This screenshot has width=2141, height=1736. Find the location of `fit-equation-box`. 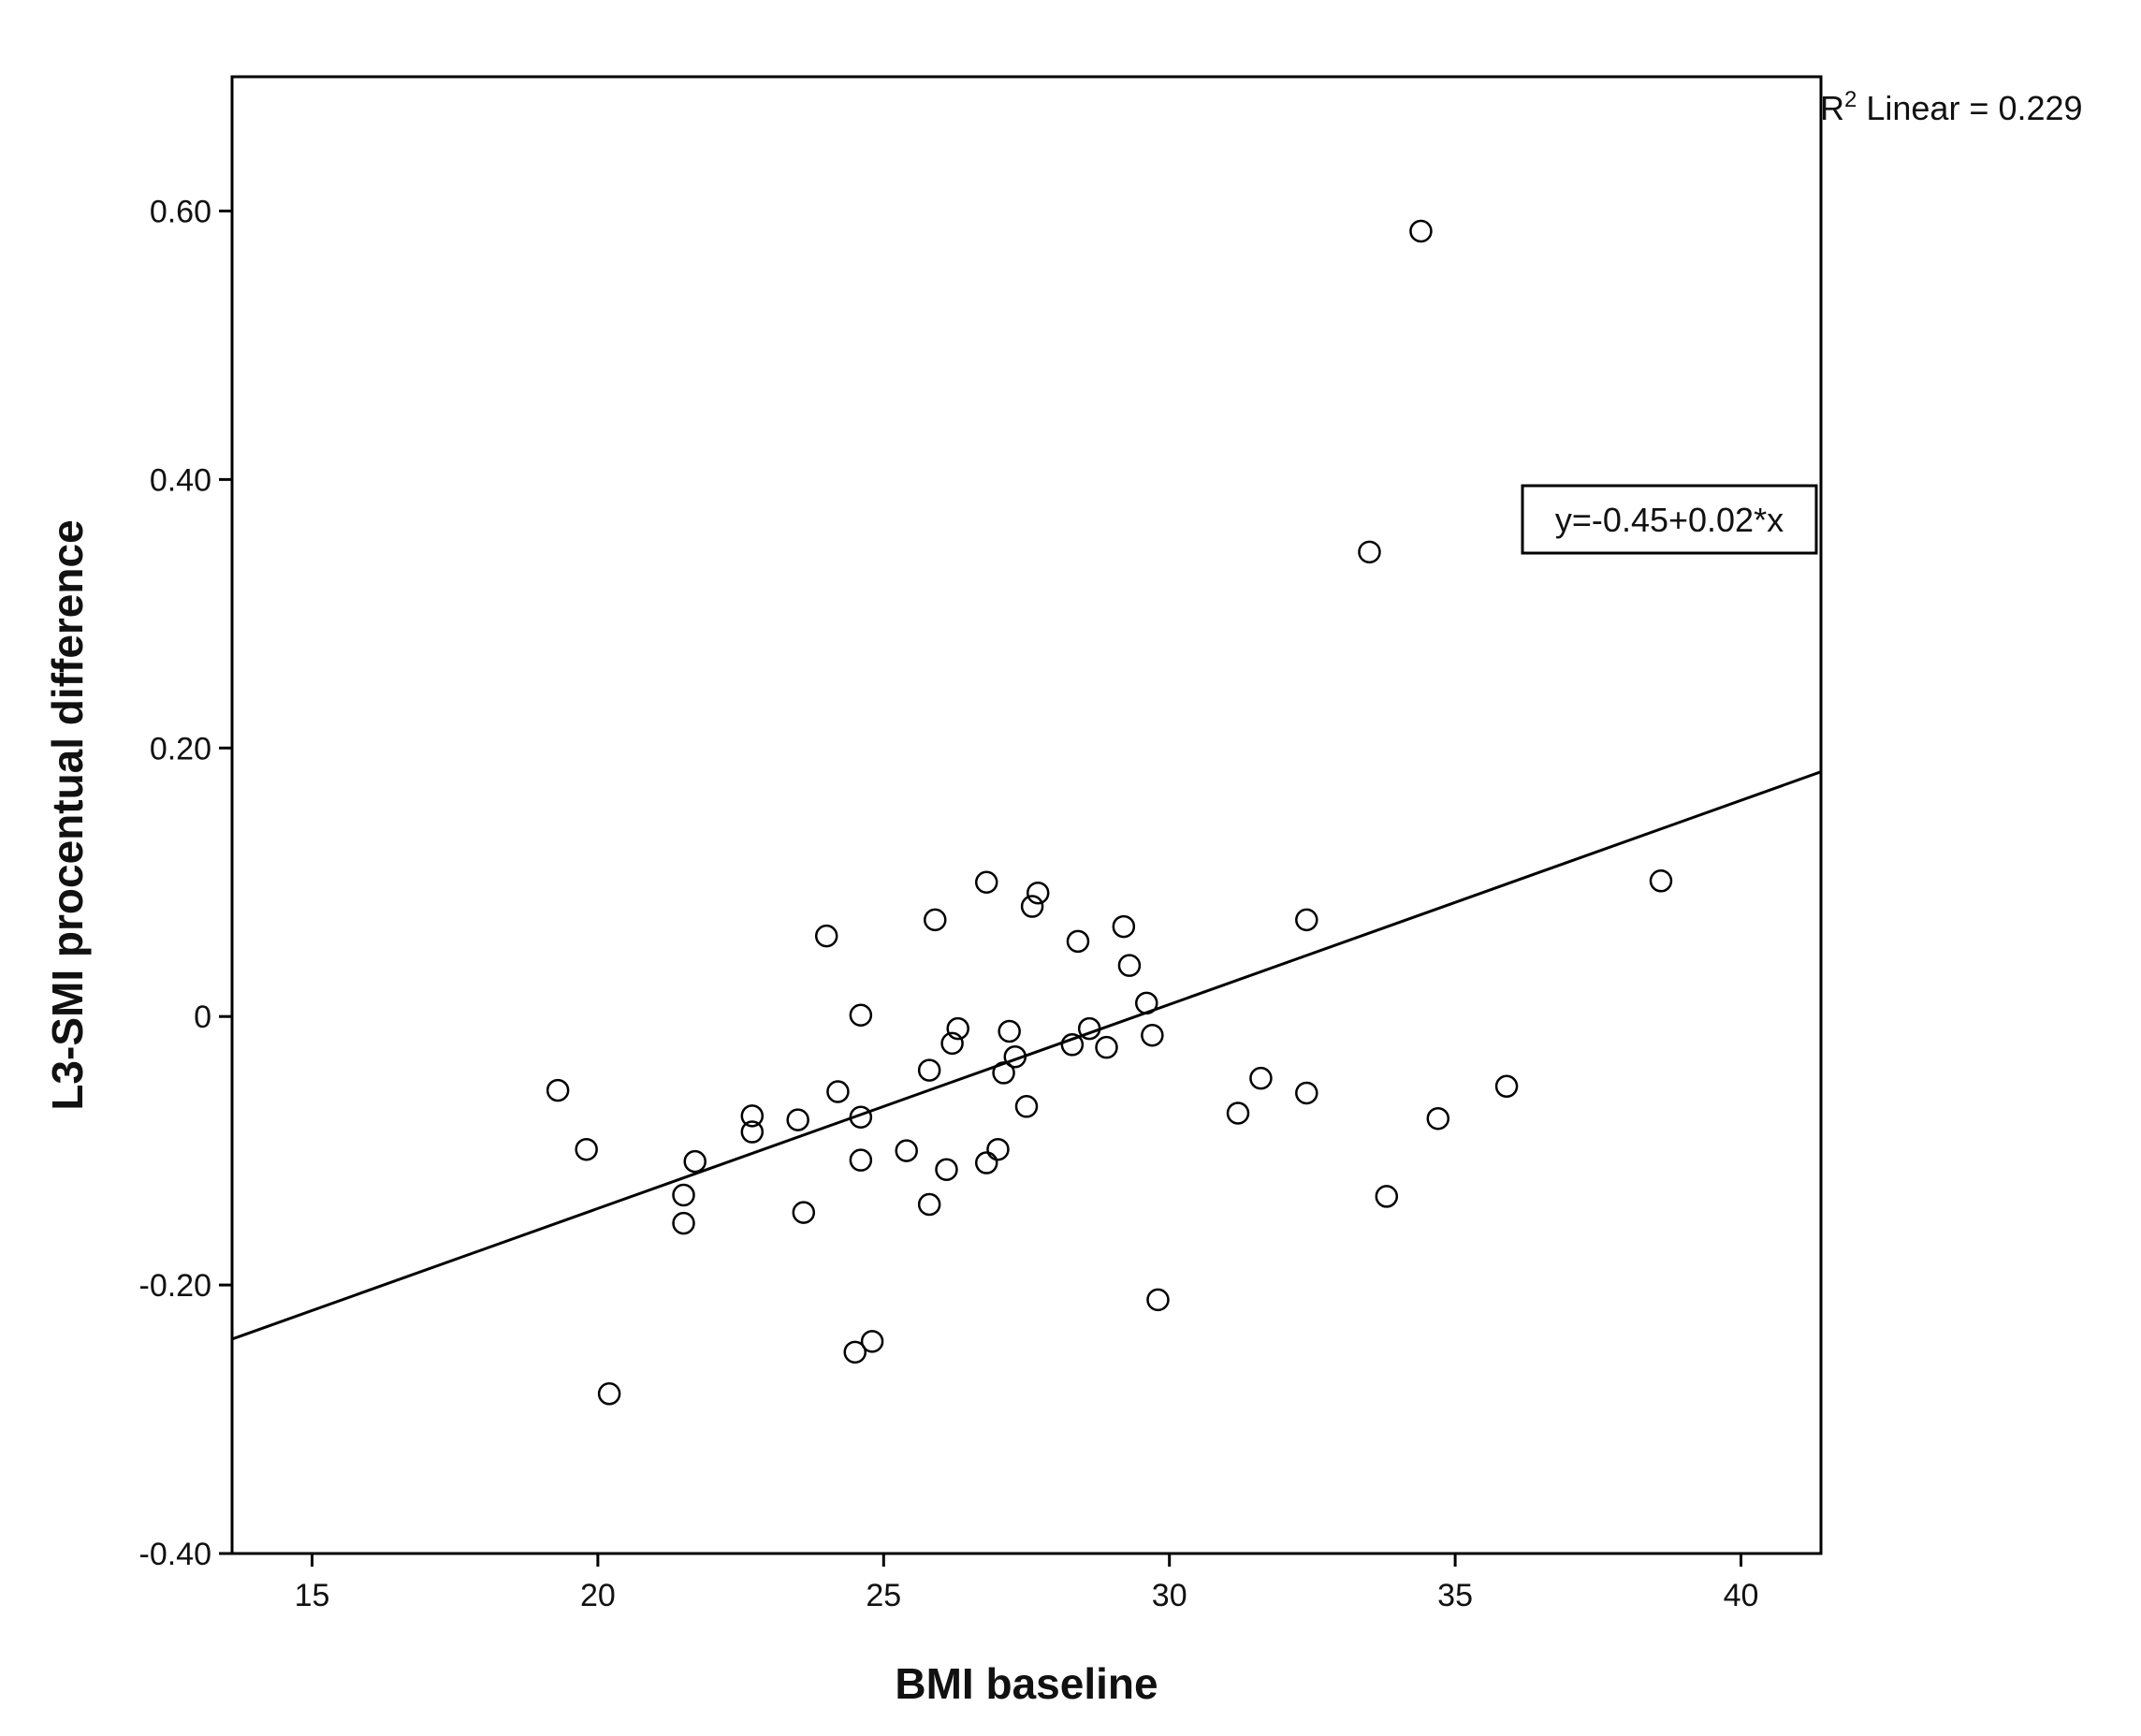

fit-equation-box is located at coordinates (1669, 520).